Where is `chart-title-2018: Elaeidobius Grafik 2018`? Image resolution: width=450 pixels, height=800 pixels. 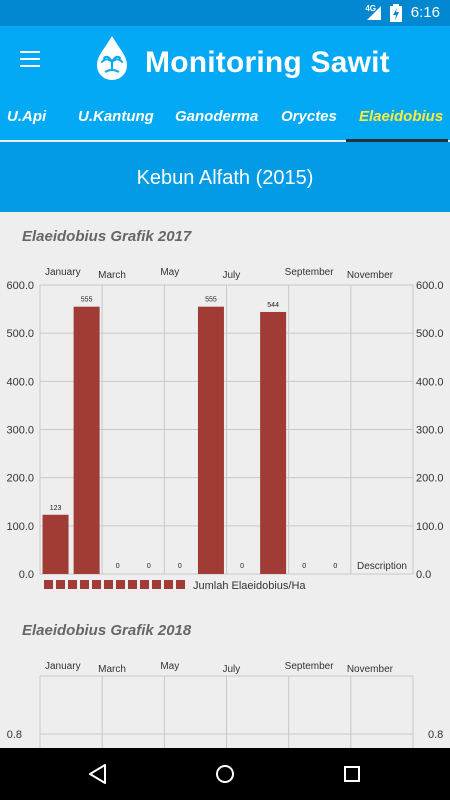
chart-title-2018: Elaeidobius Grafik 2018 is located at coordinates (107, 630).